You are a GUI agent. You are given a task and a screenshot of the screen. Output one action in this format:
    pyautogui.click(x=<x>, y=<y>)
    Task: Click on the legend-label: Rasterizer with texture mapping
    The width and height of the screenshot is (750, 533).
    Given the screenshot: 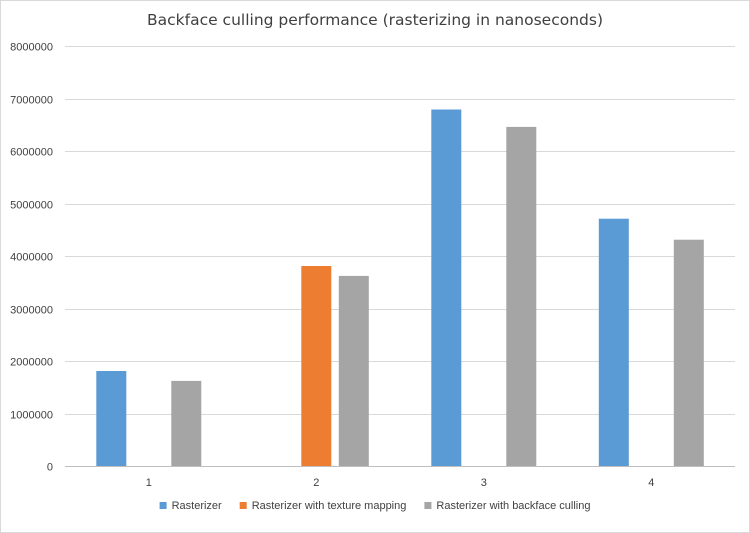 What is the action you would take?
    pyautogui.click(x=329, y=506)
    